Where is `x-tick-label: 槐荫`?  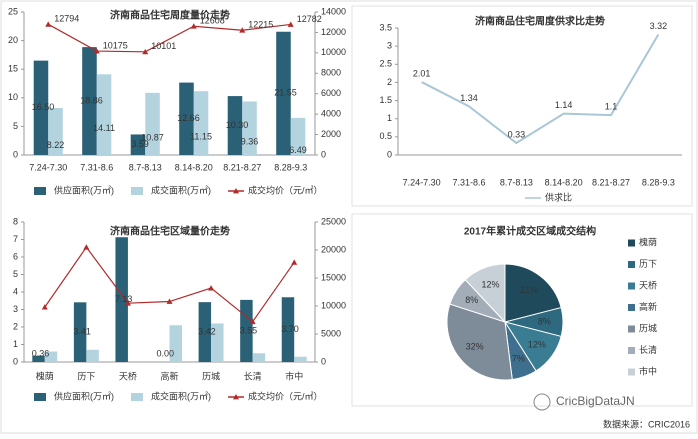
x-tick-label: 槐荫 is located at coordinates (45, 375).